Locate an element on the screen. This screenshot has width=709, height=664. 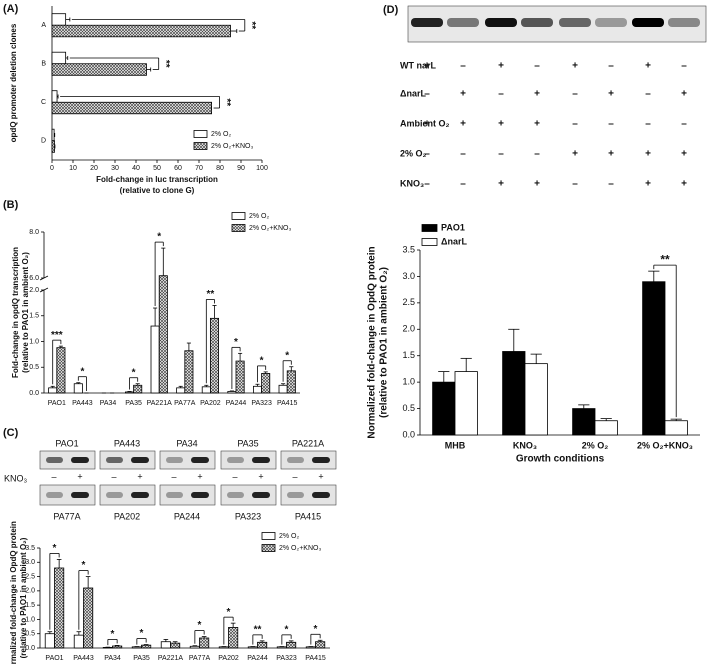
x-tick-label: PA244 is located at coordinates (257, 658).